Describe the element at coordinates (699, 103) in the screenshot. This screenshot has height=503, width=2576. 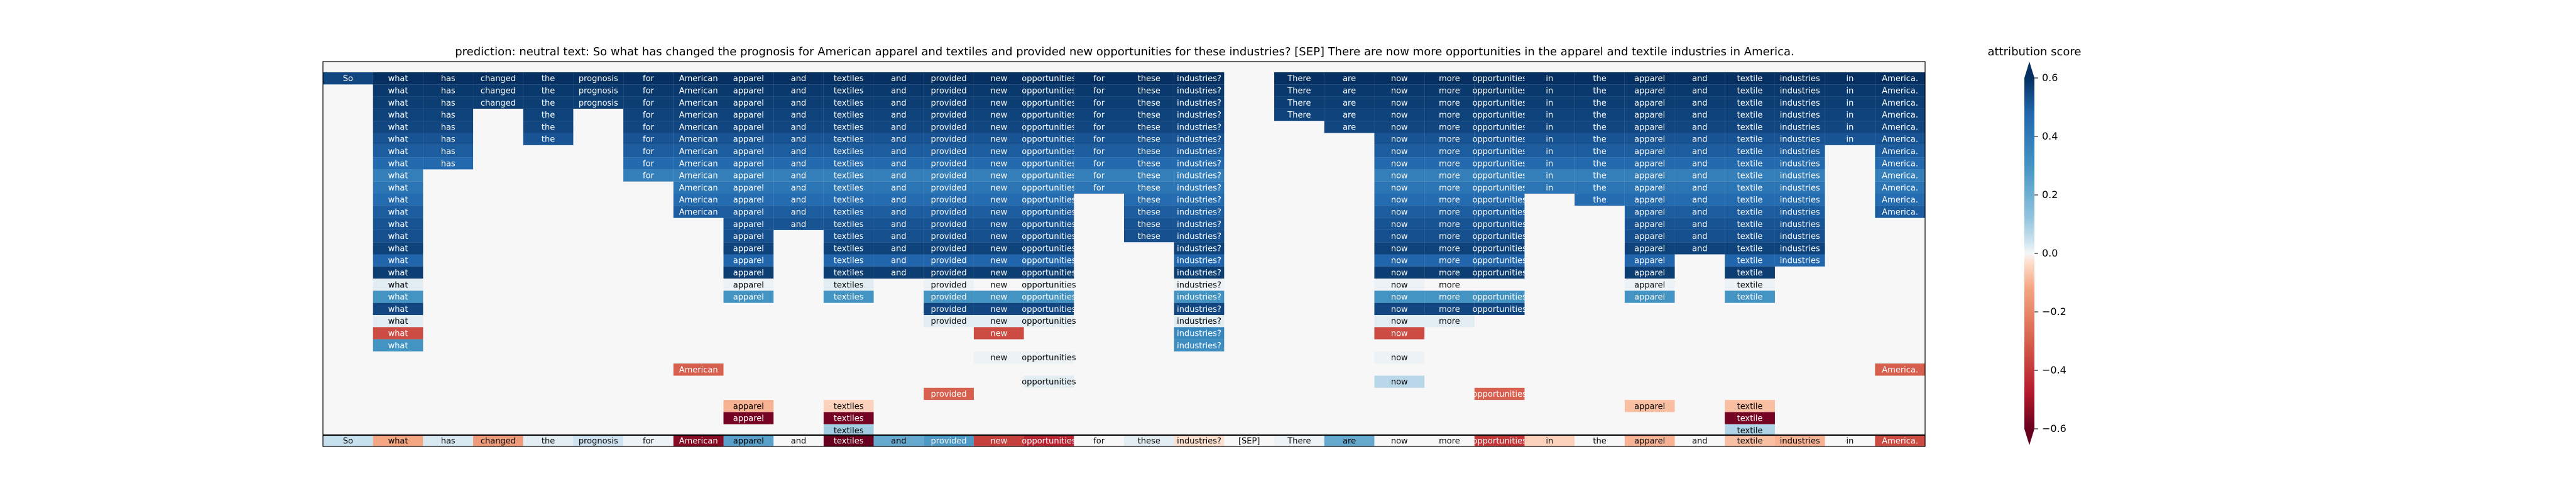
I see `heatmap-cell-r2-c7-rect` at that location.